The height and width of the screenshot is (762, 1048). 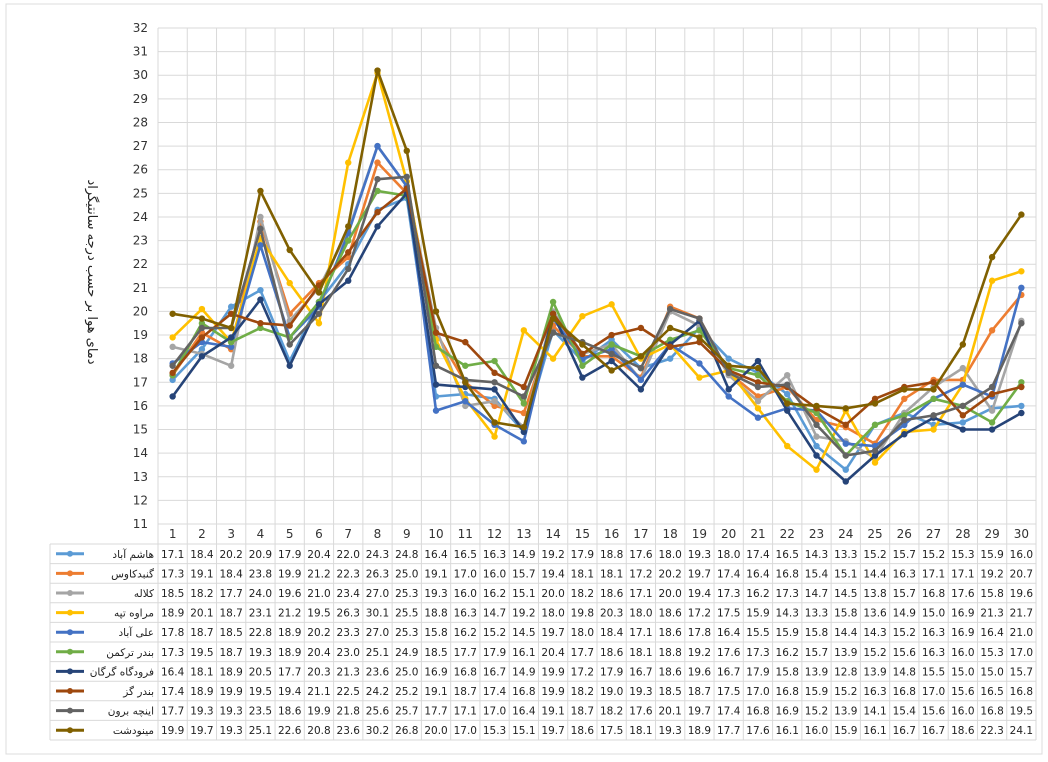 What do you see at coordinates (377, 574) in the screenshot?
I see `table-cell-value: 26.3` at bounding box center [377, 574].